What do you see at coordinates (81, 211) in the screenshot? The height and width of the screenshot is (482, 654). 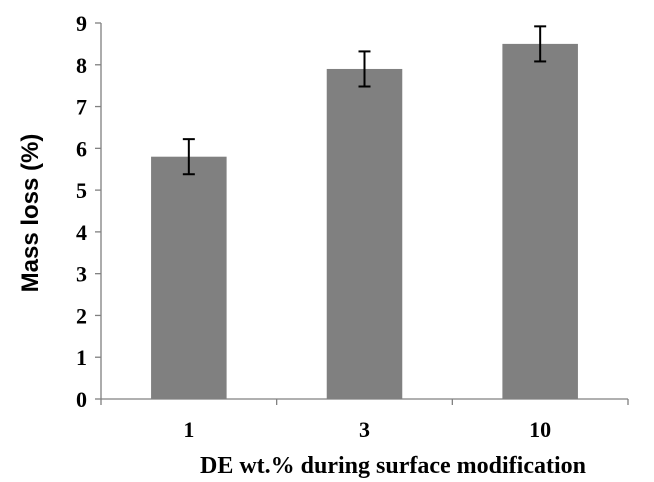 I see `y-tick-labels: 0 1 2 3 4 5 6 7 8 9` at bounding box center [81, 211].